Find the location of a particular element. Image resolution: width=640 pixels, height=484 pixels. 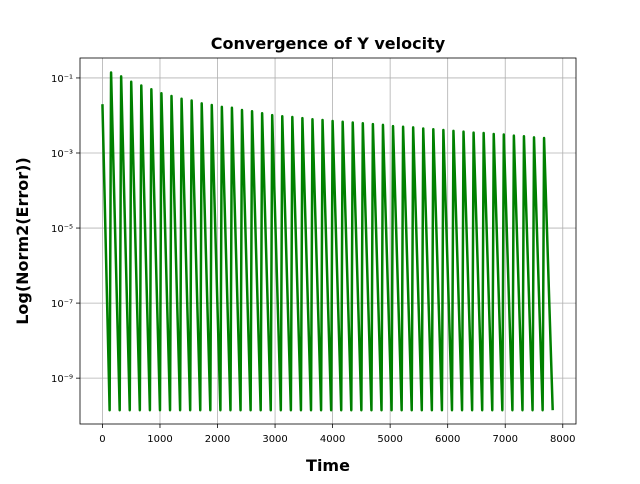

x-tick-label: 4000 is located at coordinates (332, 439).